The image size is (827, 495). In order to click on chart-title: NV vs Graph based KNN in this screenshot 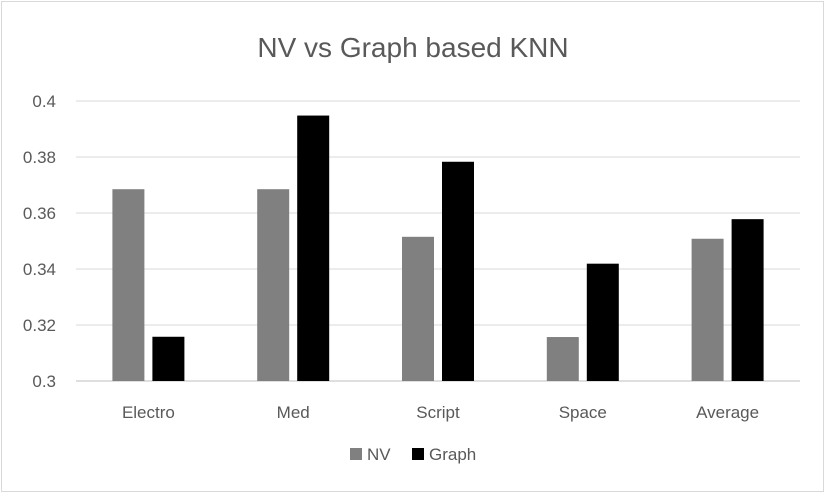, I will do `click(412, 47)`.